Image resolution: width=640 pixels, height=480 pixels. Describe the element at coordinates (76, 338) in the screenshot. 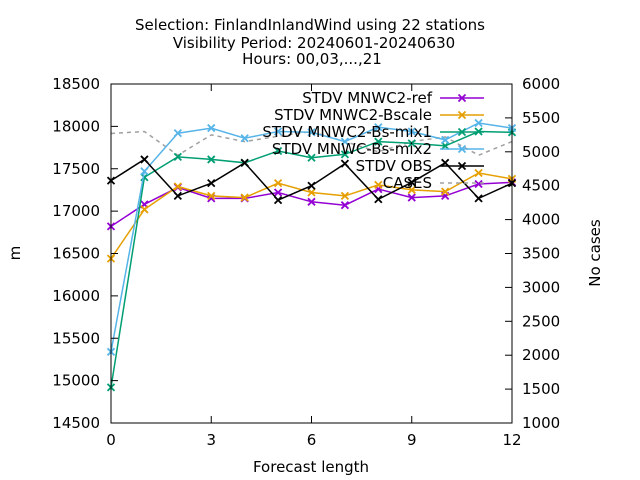

I see `y-tick-label: 15500` at that location.